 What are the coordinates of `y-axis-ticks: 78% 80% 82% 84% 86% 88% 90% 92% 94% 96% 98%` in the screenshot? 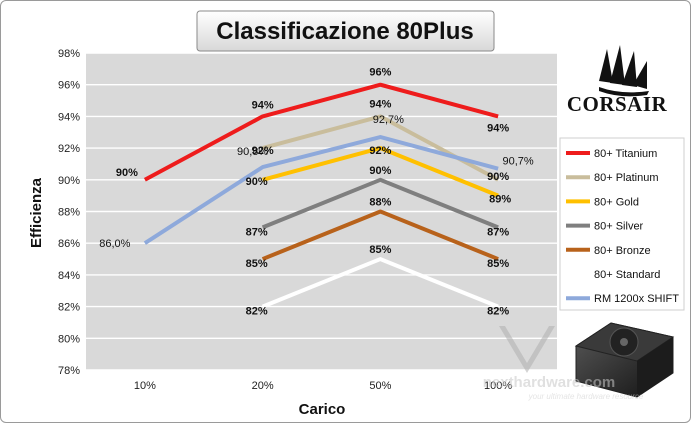 It's located at (69, 212).